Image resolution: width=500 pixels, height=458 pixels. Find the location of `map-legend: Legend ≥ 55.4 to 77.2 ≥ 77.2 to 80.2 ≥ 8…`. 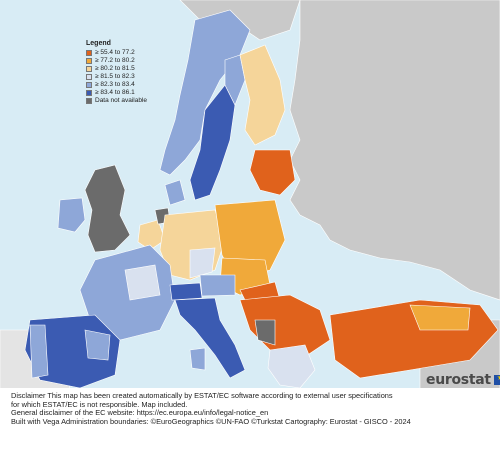

map-legend: Legend ≥ 55.4 to 77.2 ≥ 77.2 to 80.2 ≥ 8… is located at coordinates (134, 72).